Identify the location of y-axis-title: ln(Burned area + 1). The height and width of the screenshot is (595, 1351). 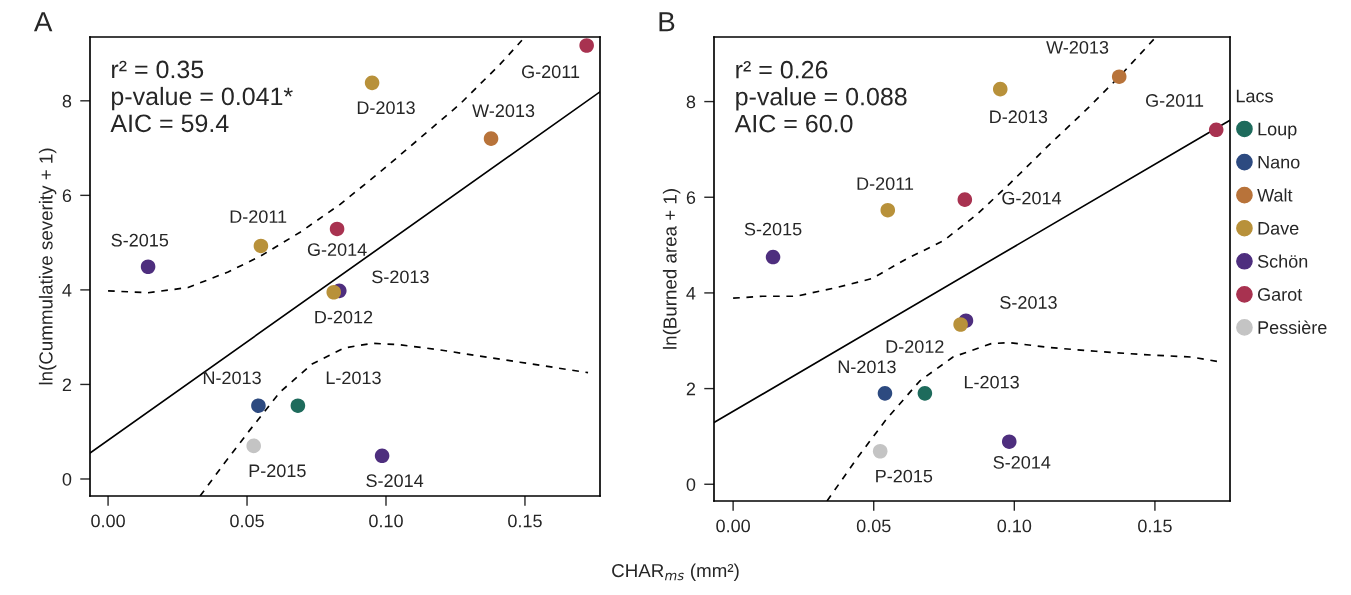
(671, 269).